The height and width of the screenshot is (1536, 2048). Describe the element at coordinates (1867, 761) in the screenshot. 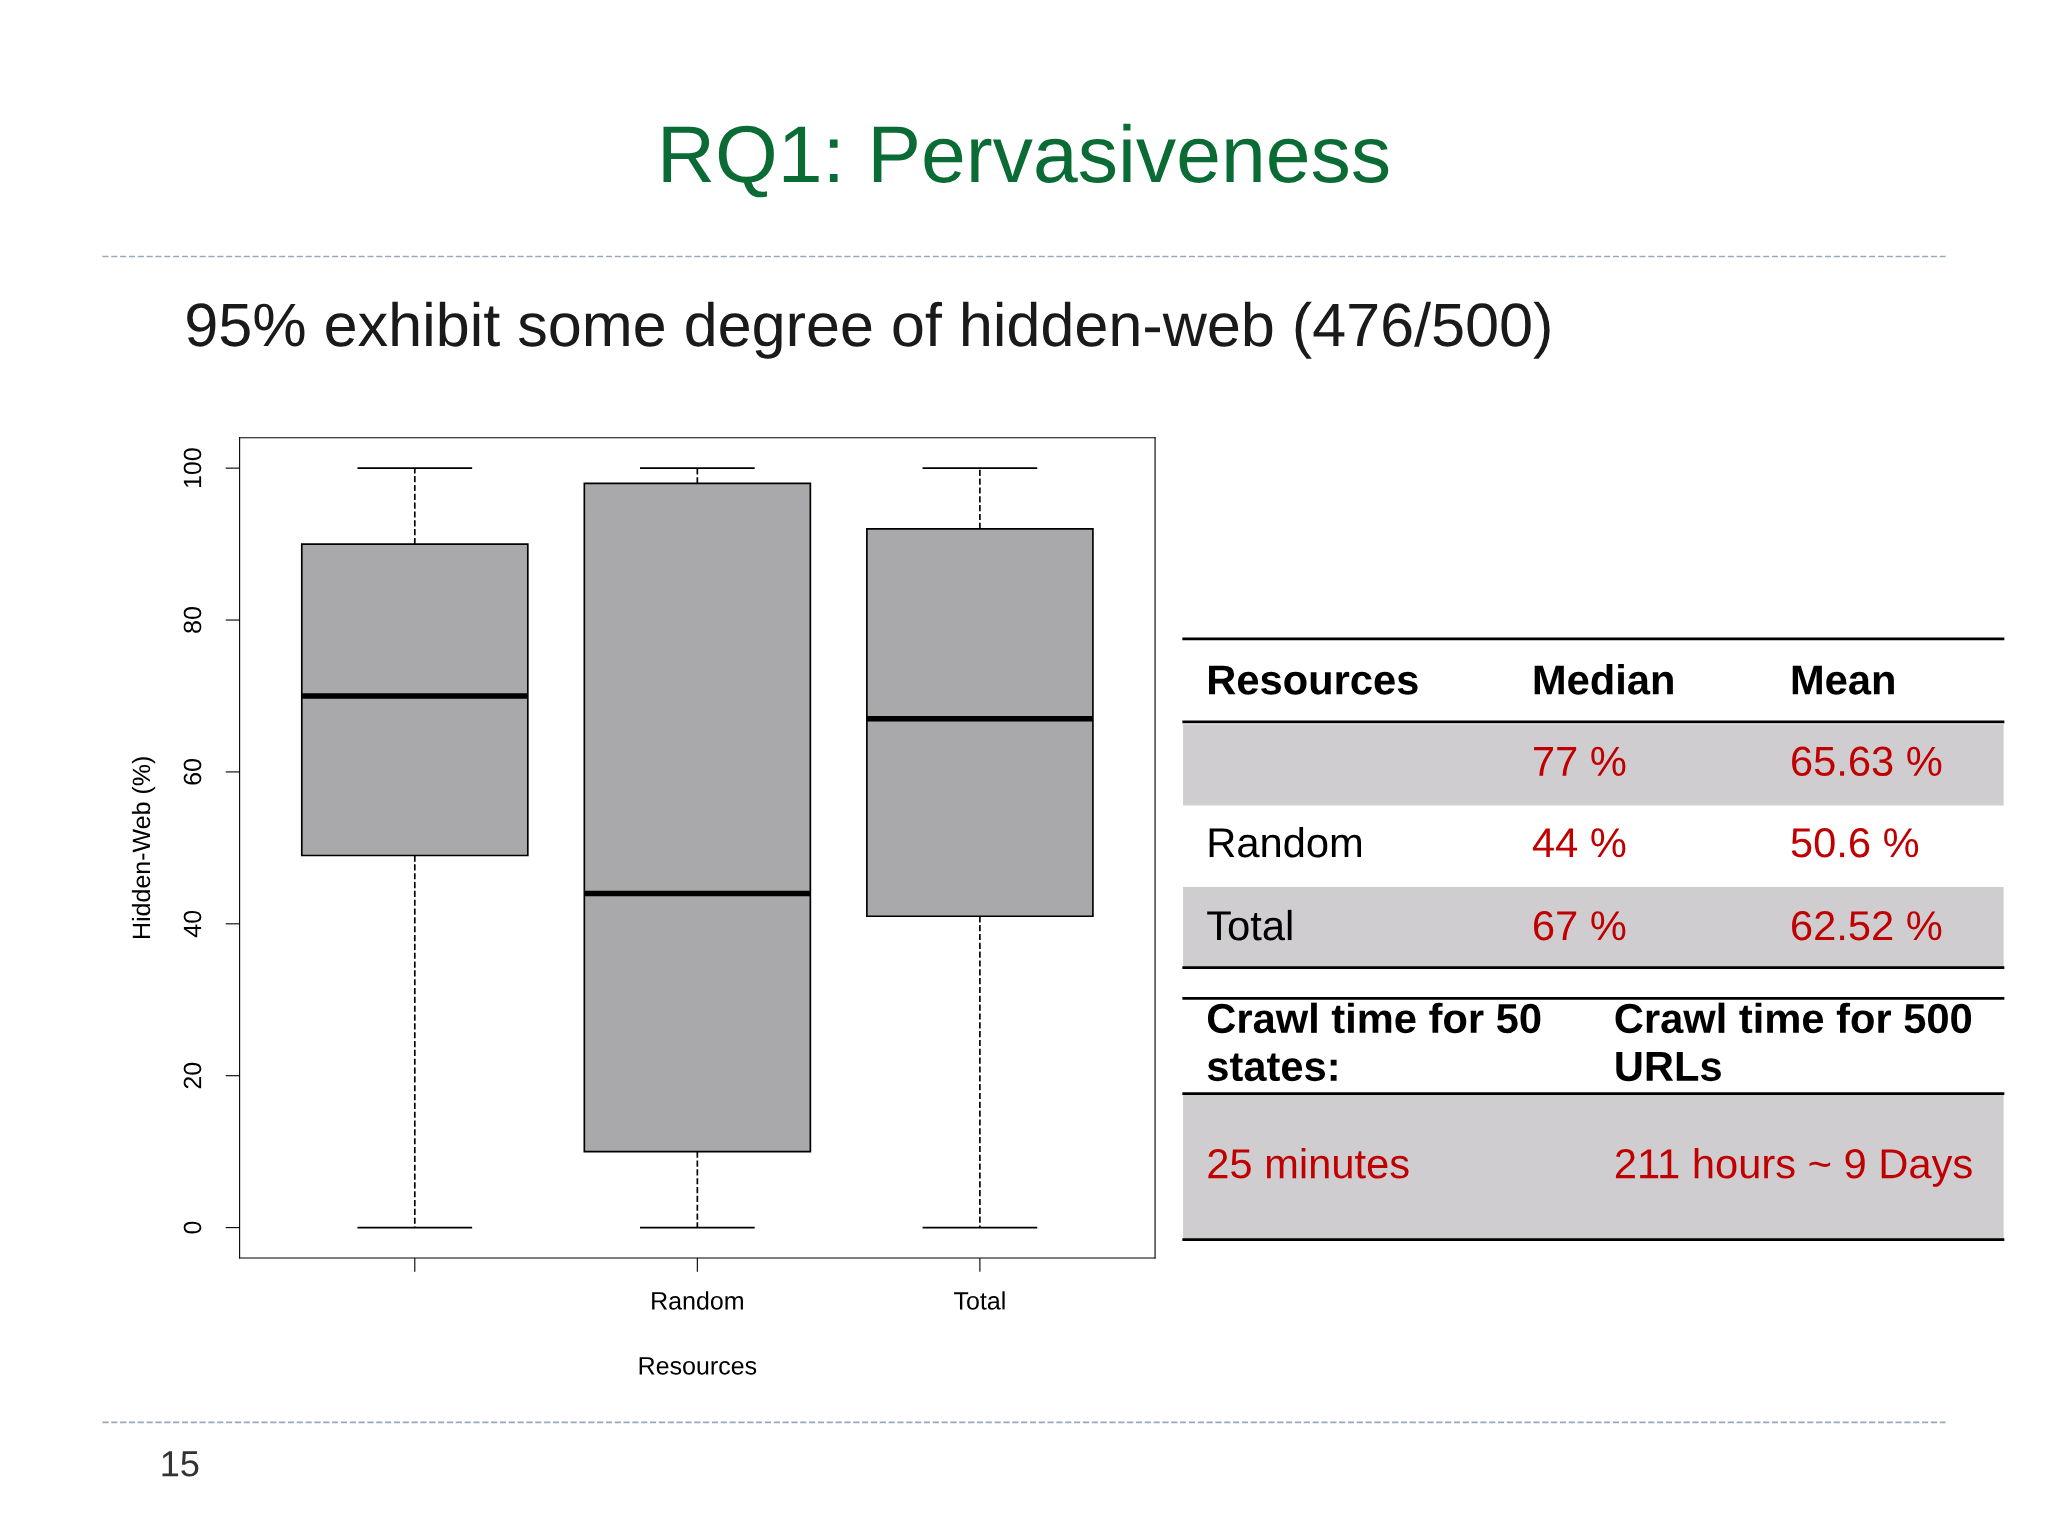

I see `text: 65.63 %` at that location.